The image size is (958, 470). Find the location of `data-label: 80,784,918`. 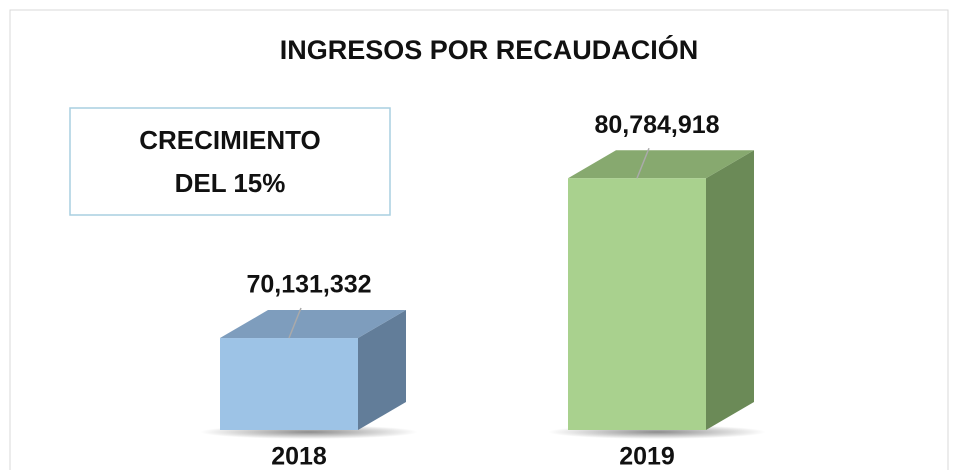

data-label: 80,784,918 is located at coordinates (656, 125).